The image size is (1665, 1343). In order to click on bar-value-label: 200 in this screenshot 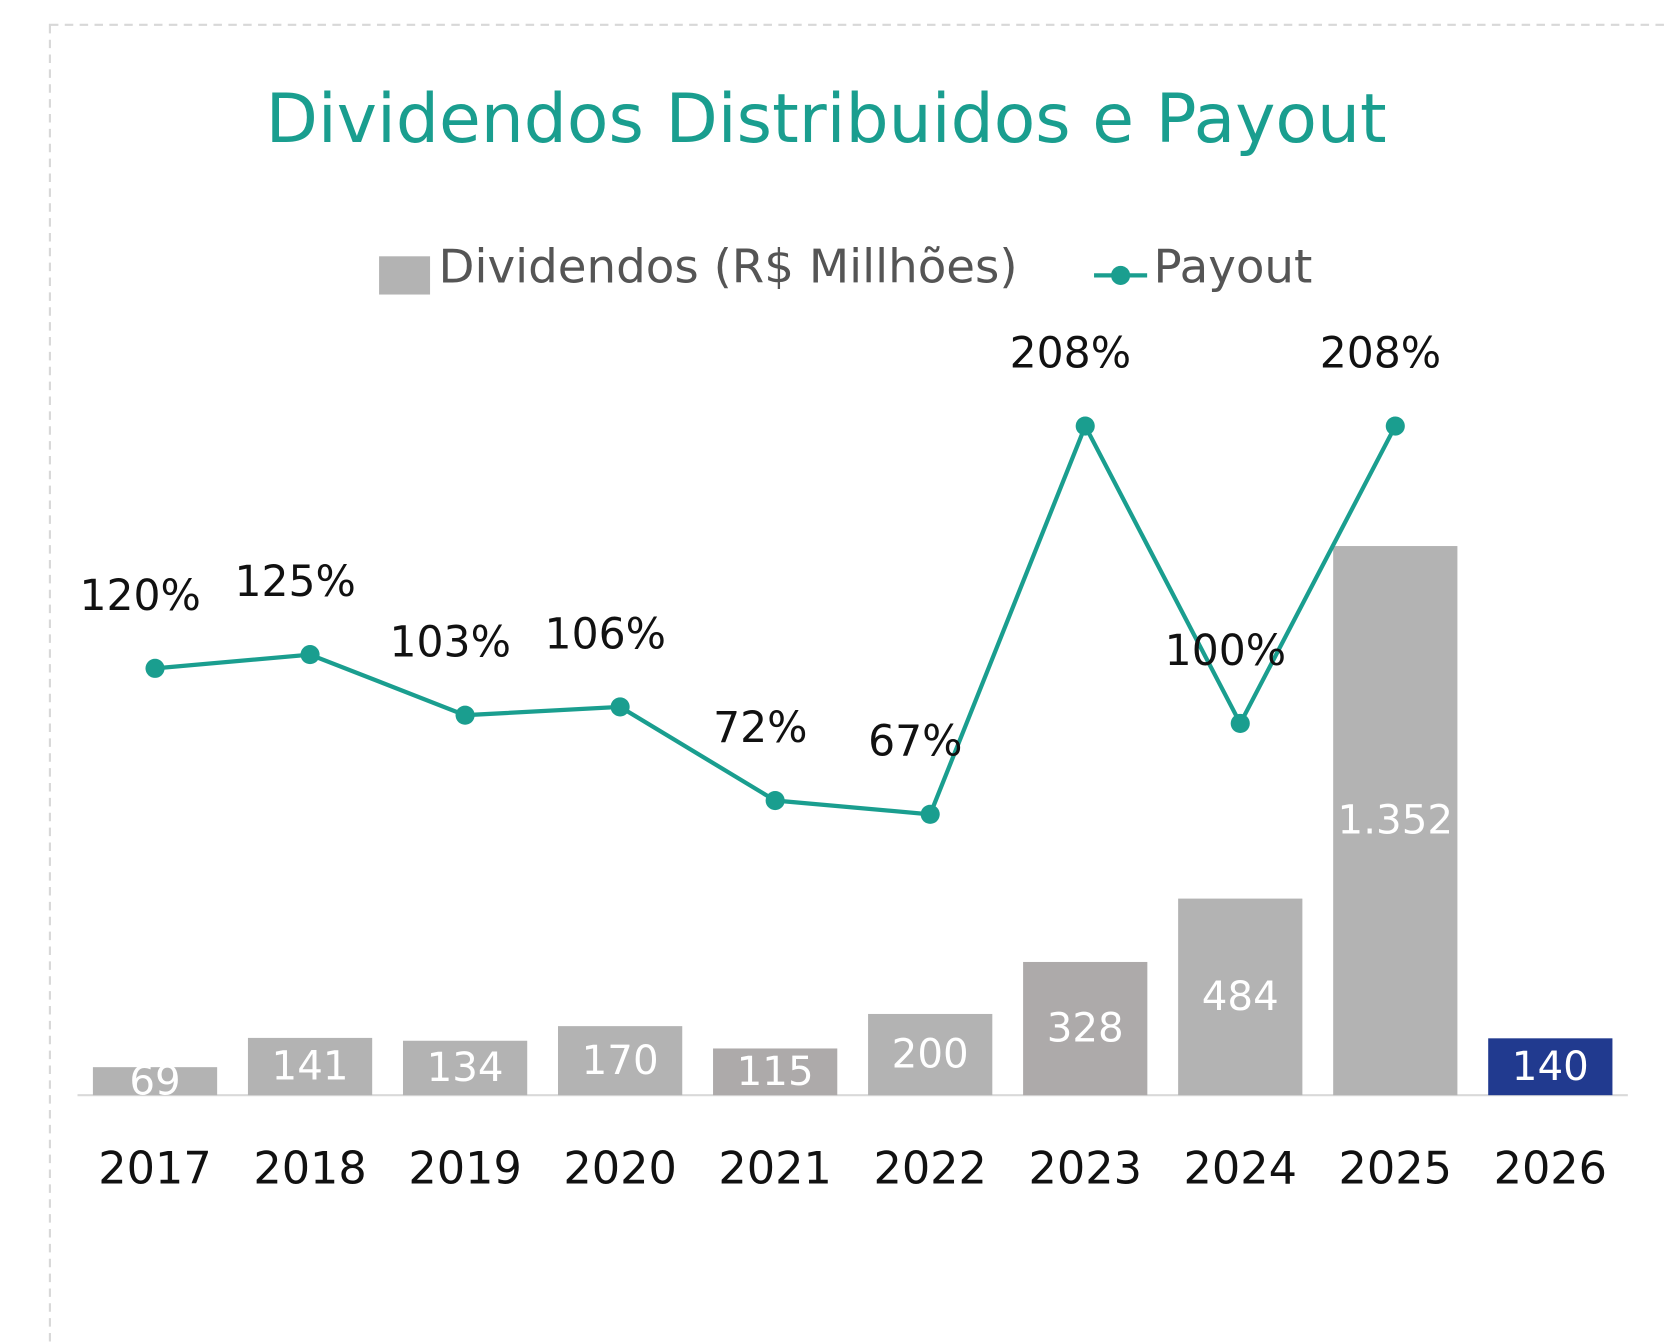, I will do `click(930, 1054)`.